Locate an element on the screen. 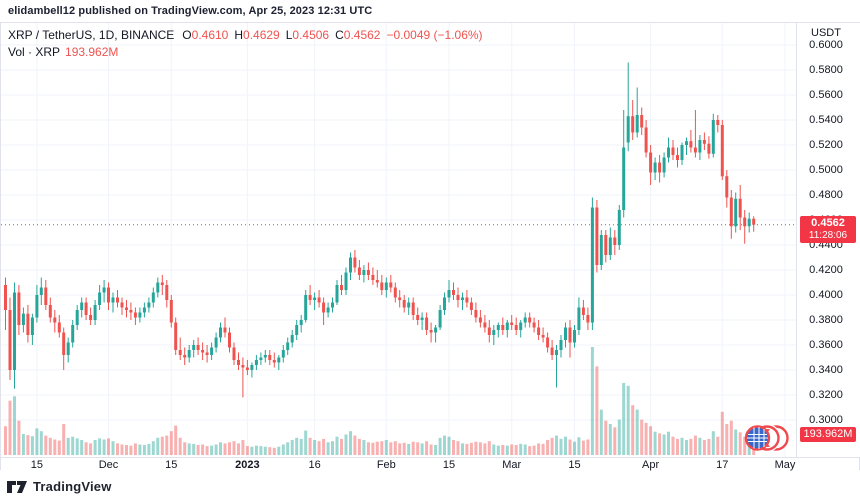  tradingview-brand-text: TradingView is located at coordinates (72, 486).